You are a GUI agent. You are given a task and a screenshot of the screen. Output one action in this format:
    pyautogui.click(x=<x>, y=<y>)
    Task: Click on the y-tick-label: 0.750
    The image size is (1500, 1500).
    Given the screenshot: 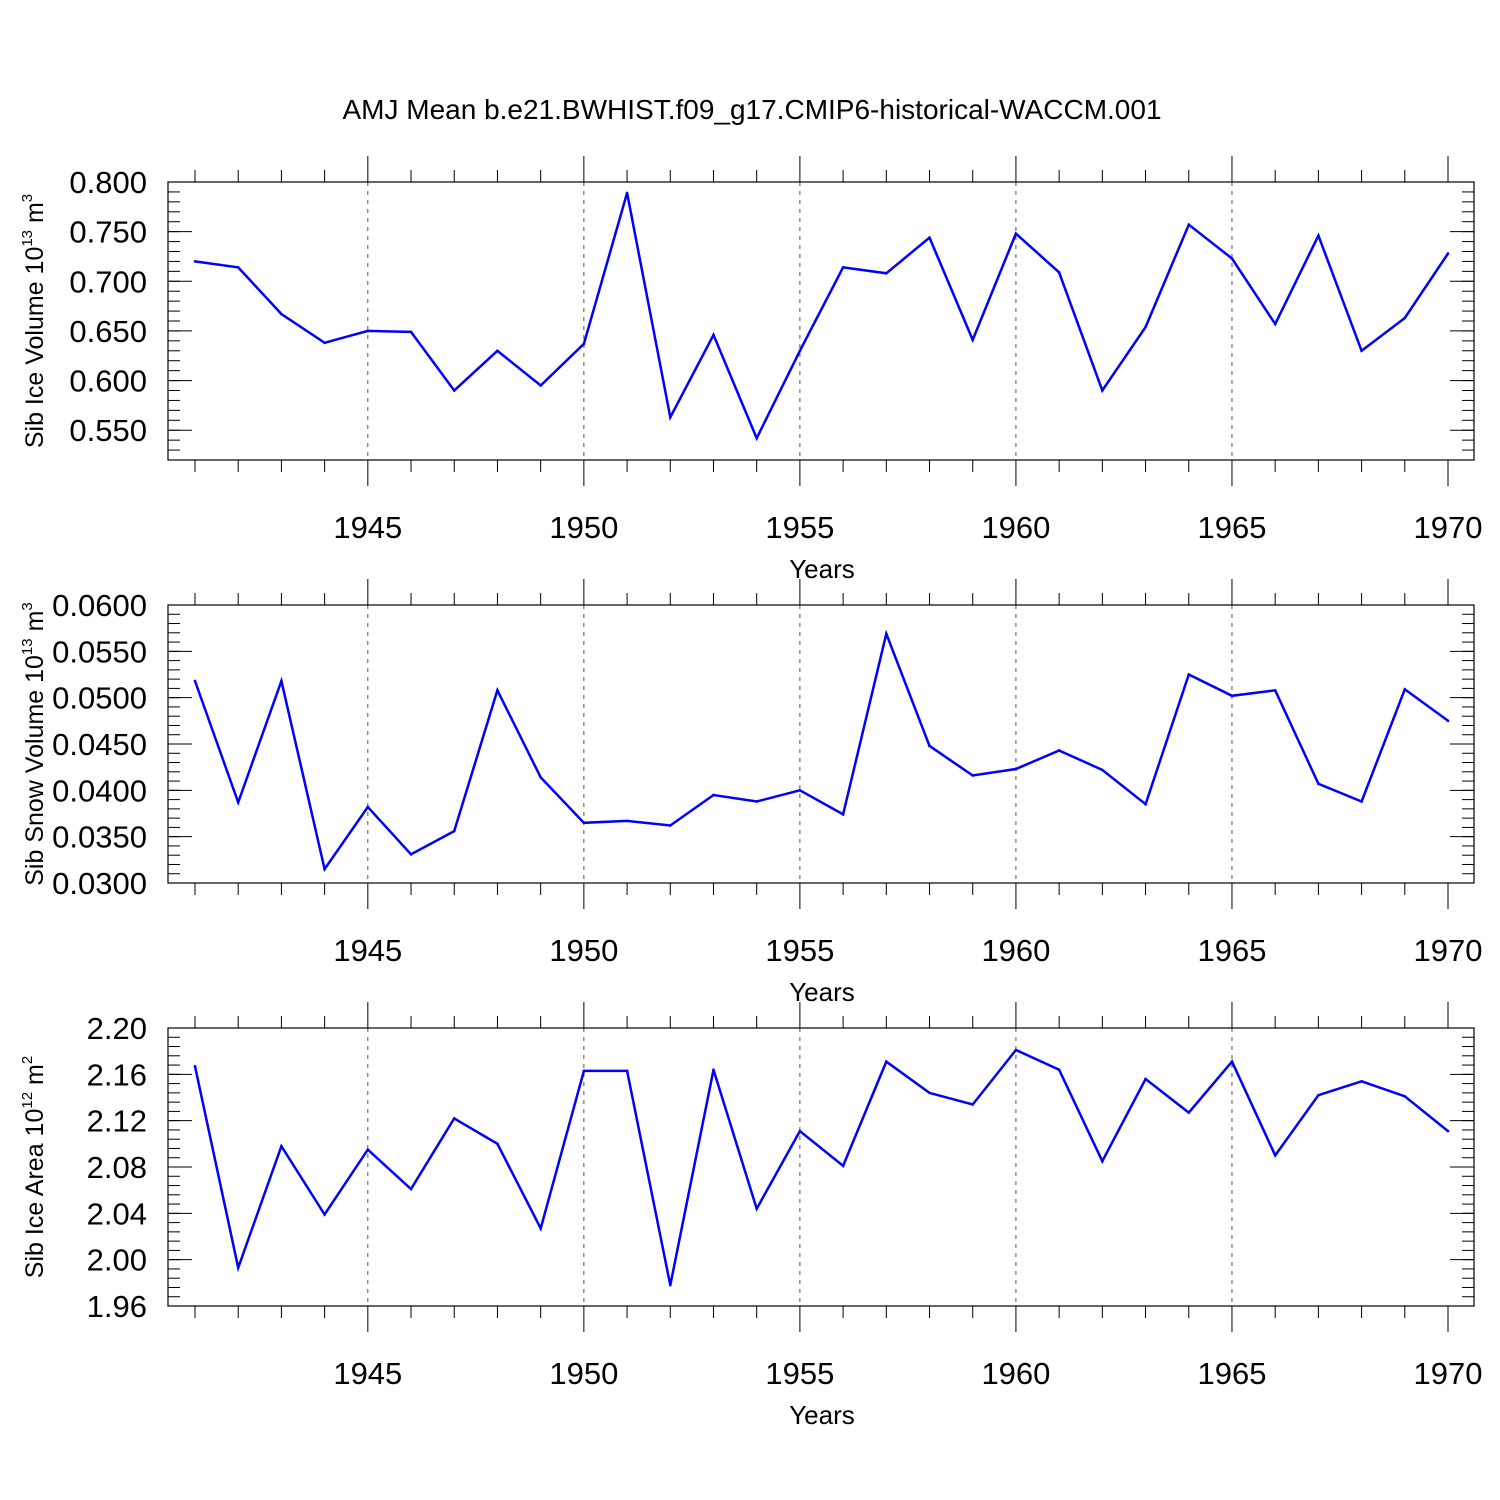 What is the action you would take?
    pyautogui.click(x=108, y=232)
    